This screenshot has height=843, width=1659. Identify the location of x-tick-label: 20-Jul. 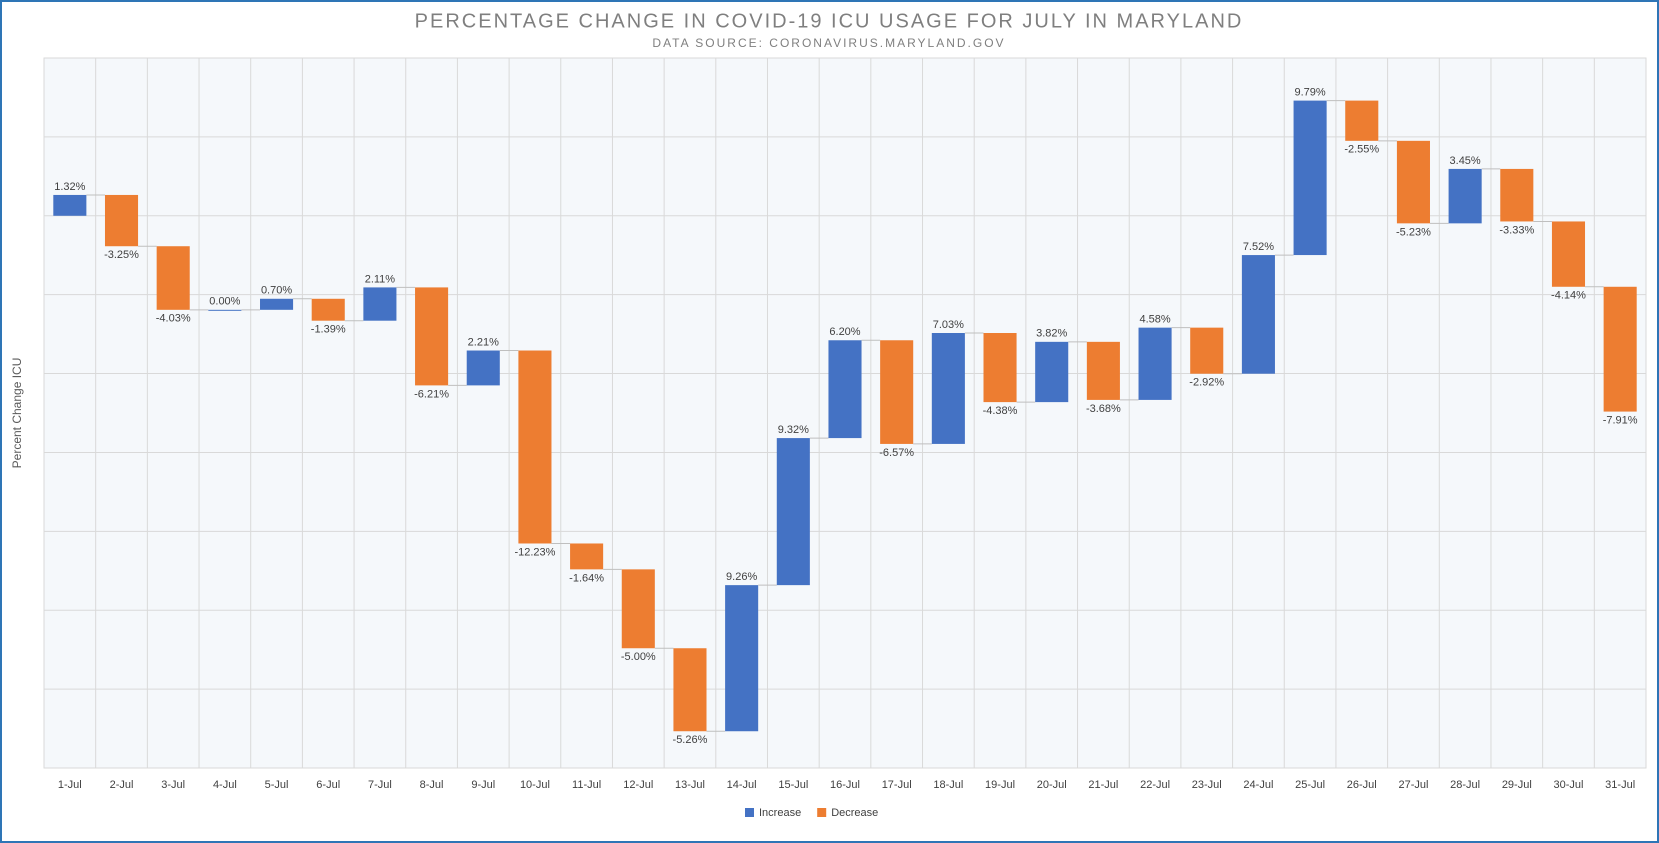
(1052, 785).